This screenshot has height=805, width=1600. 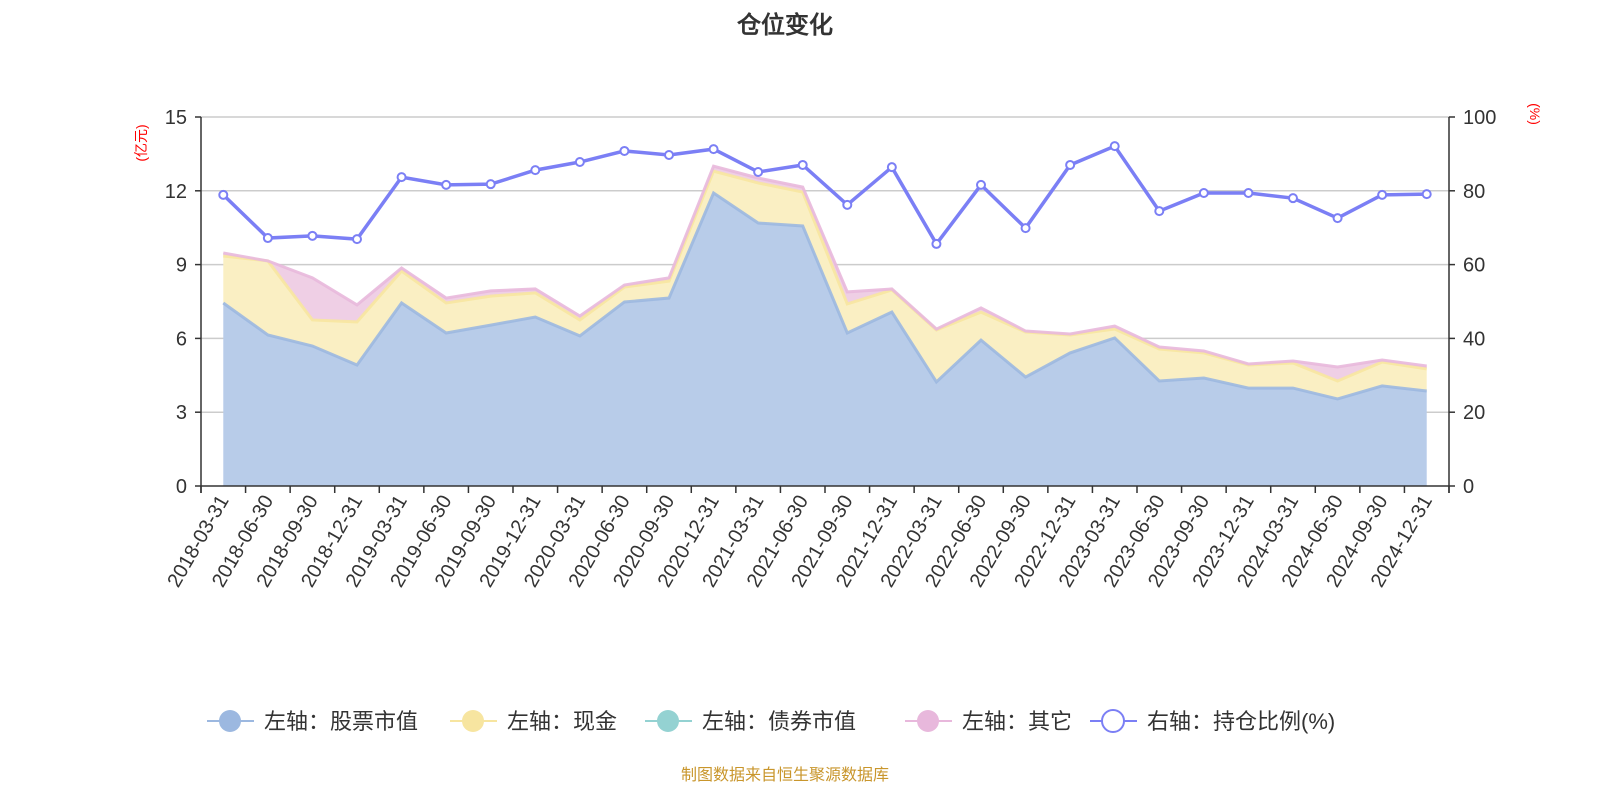 I want to click on right-tick-label: 100, so click(x=1479, y=118).